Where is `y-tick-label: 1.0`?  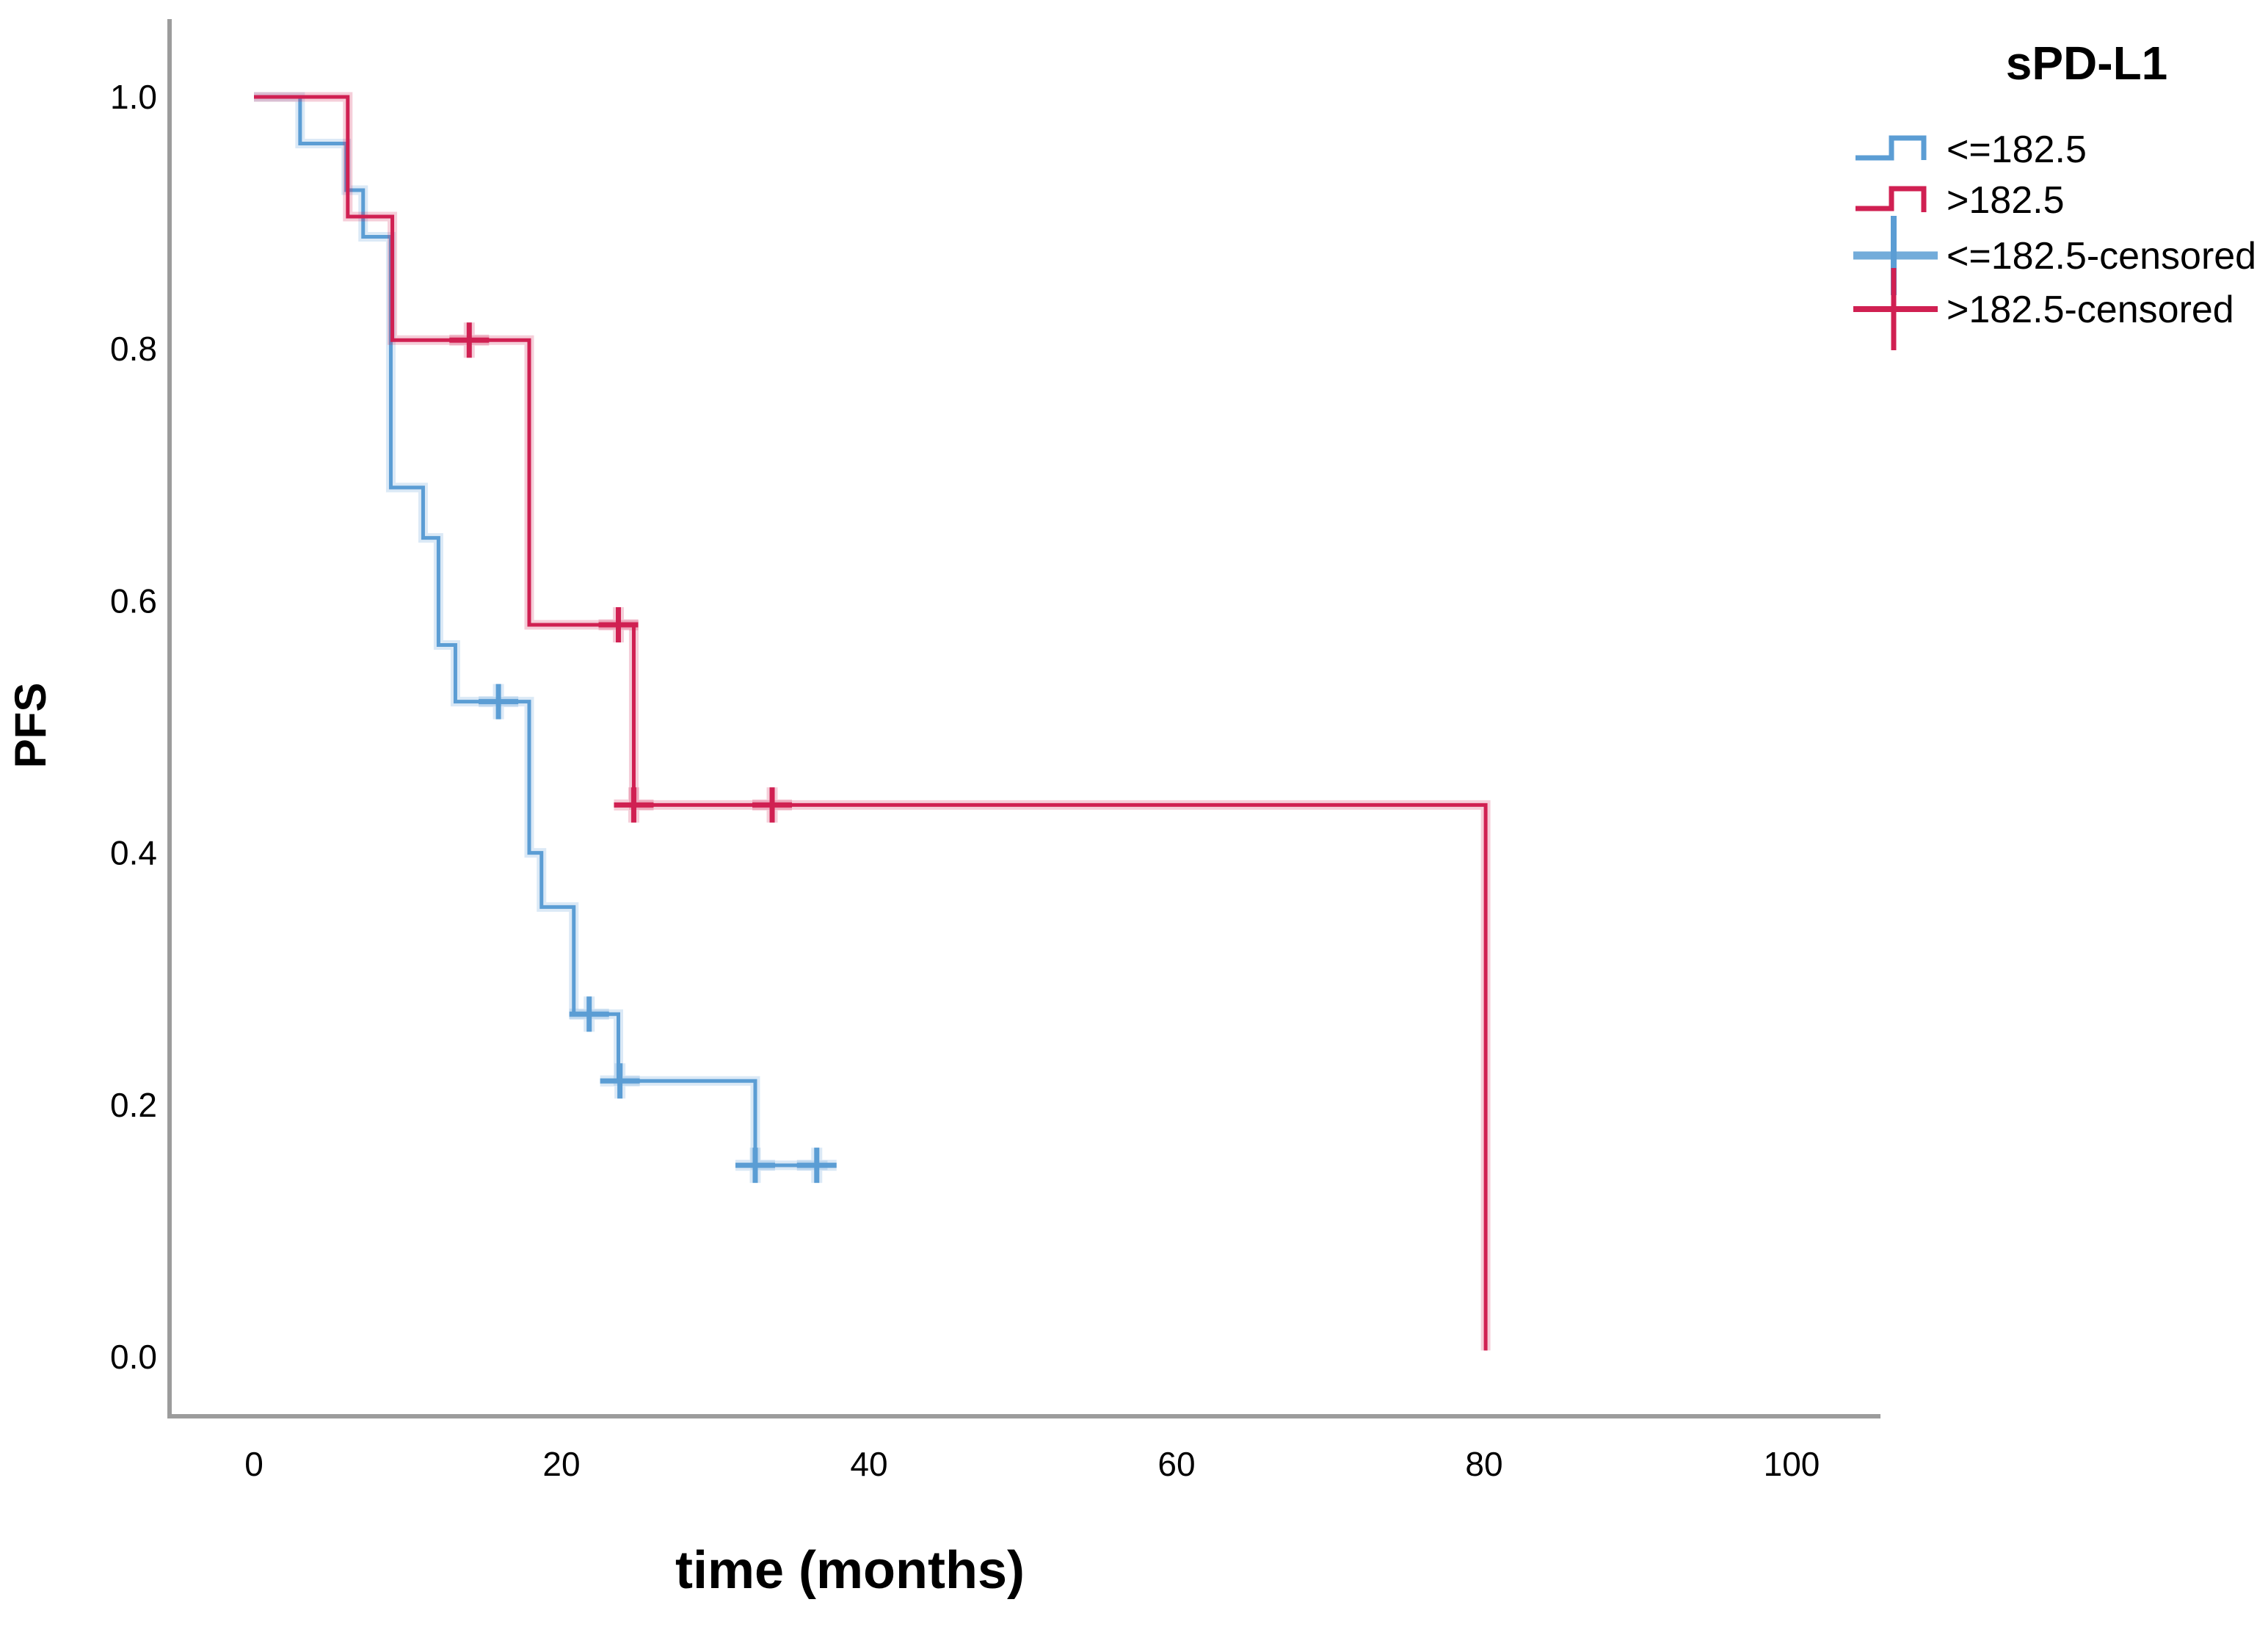 y-tick-label: 1.0 is located at coordinates (133, 97).